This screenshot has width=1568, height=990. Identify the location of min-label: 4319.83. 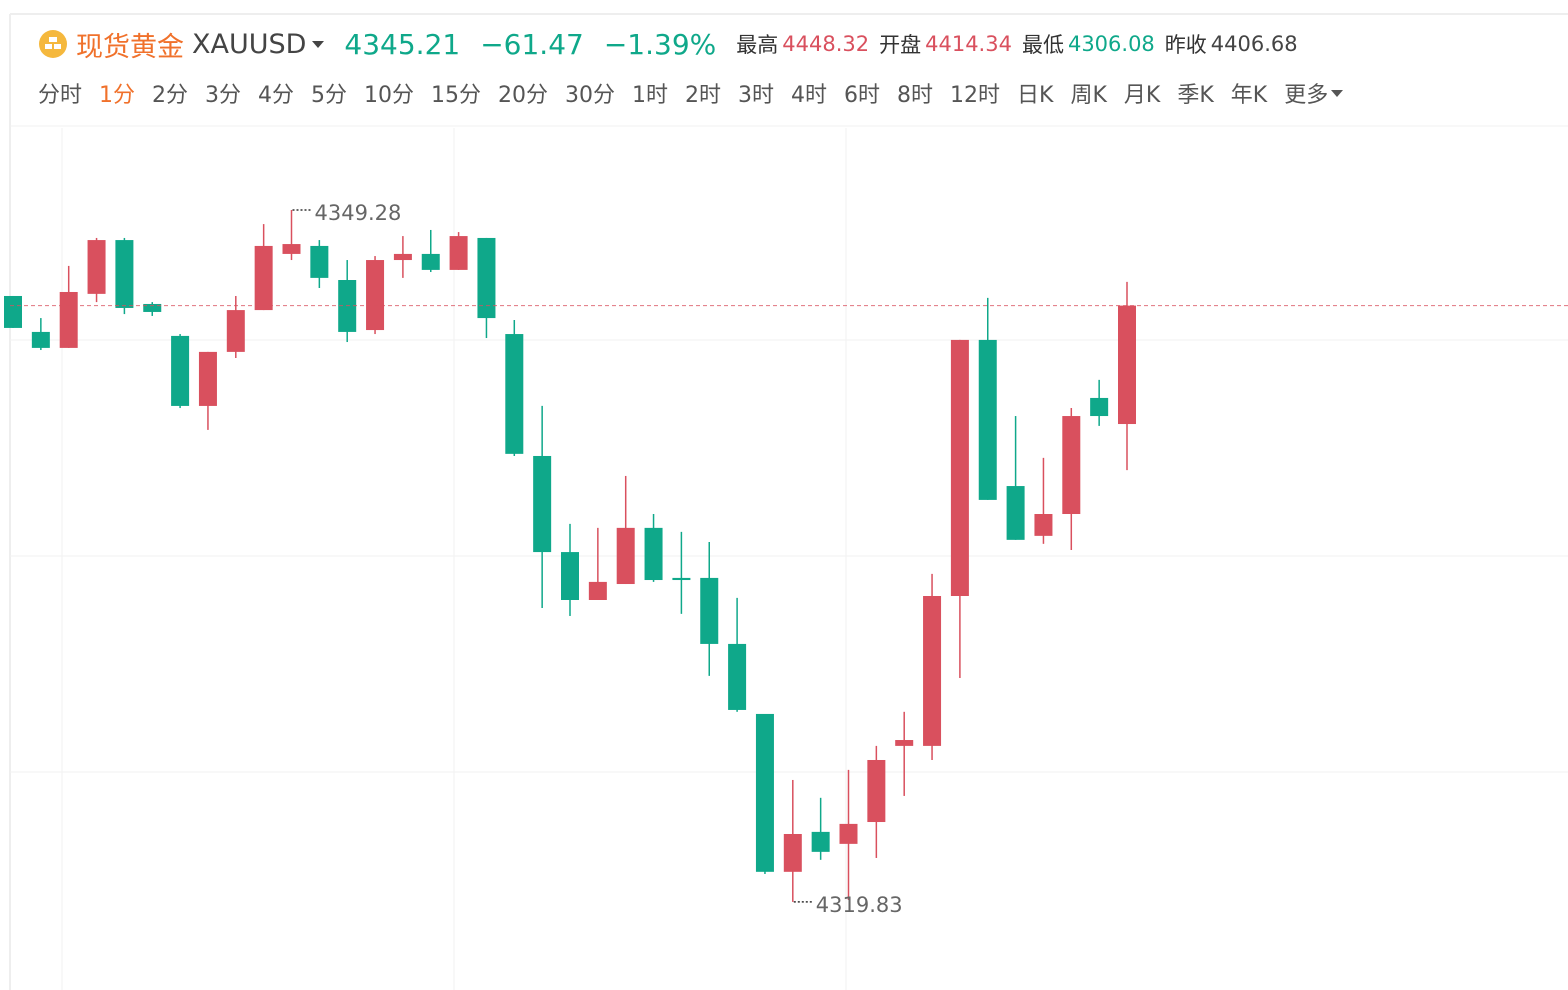
(859, 905).